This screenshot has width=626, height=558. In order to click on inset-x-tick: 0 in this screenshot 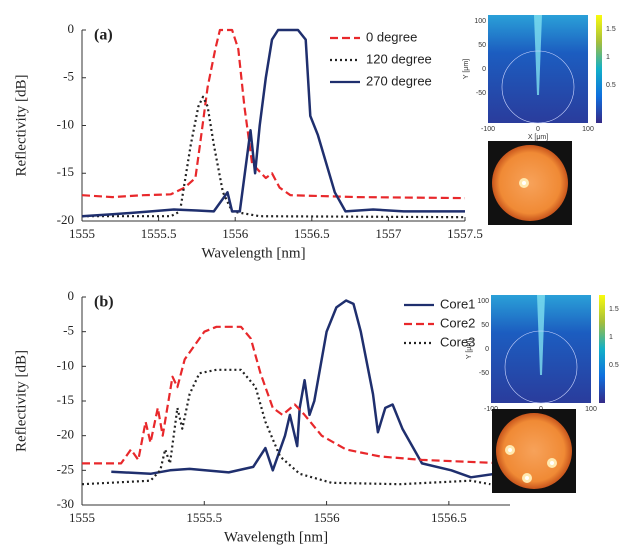, I will do `click(538, 129)`.